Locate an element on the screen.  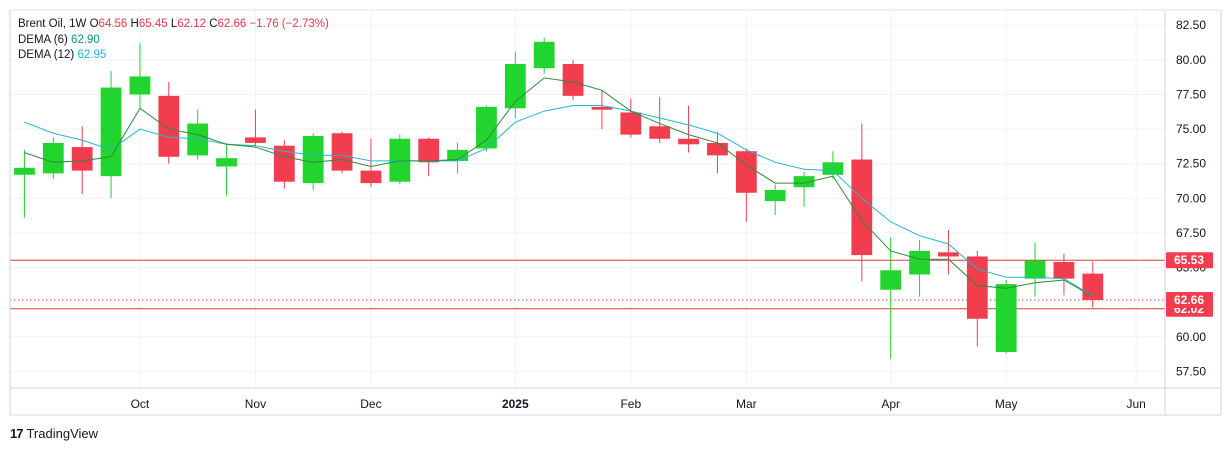
legend-dema6-label: DEMA (6) is located at coordinates (43, 39).